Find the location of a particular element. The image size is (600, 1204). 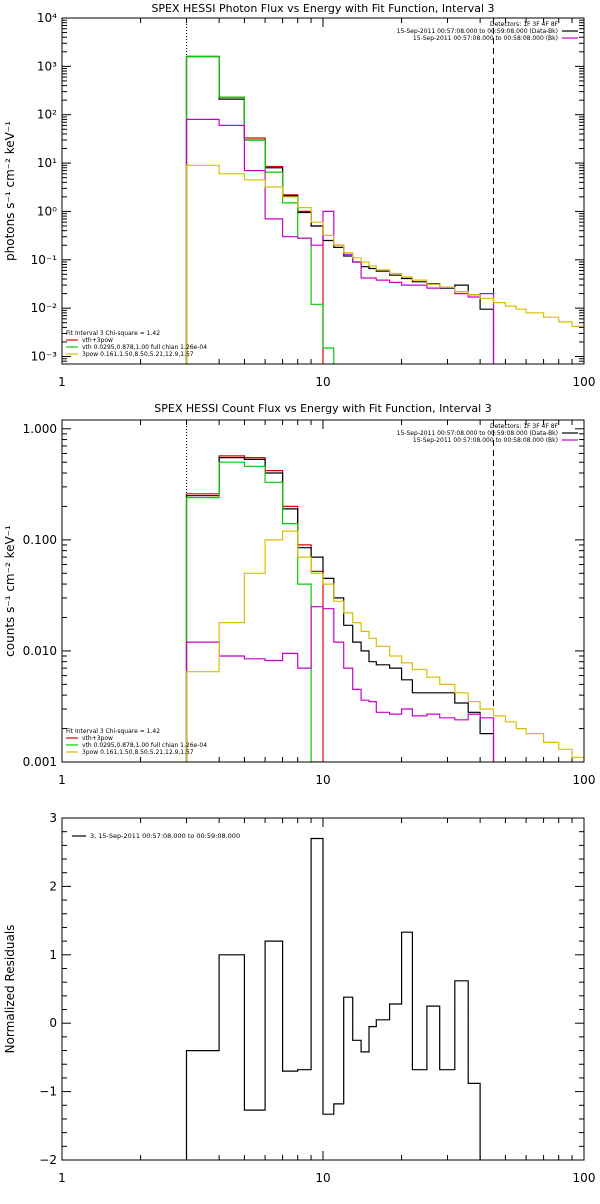

y-tick-label: 0.010 is located at coordinates (40, 651).